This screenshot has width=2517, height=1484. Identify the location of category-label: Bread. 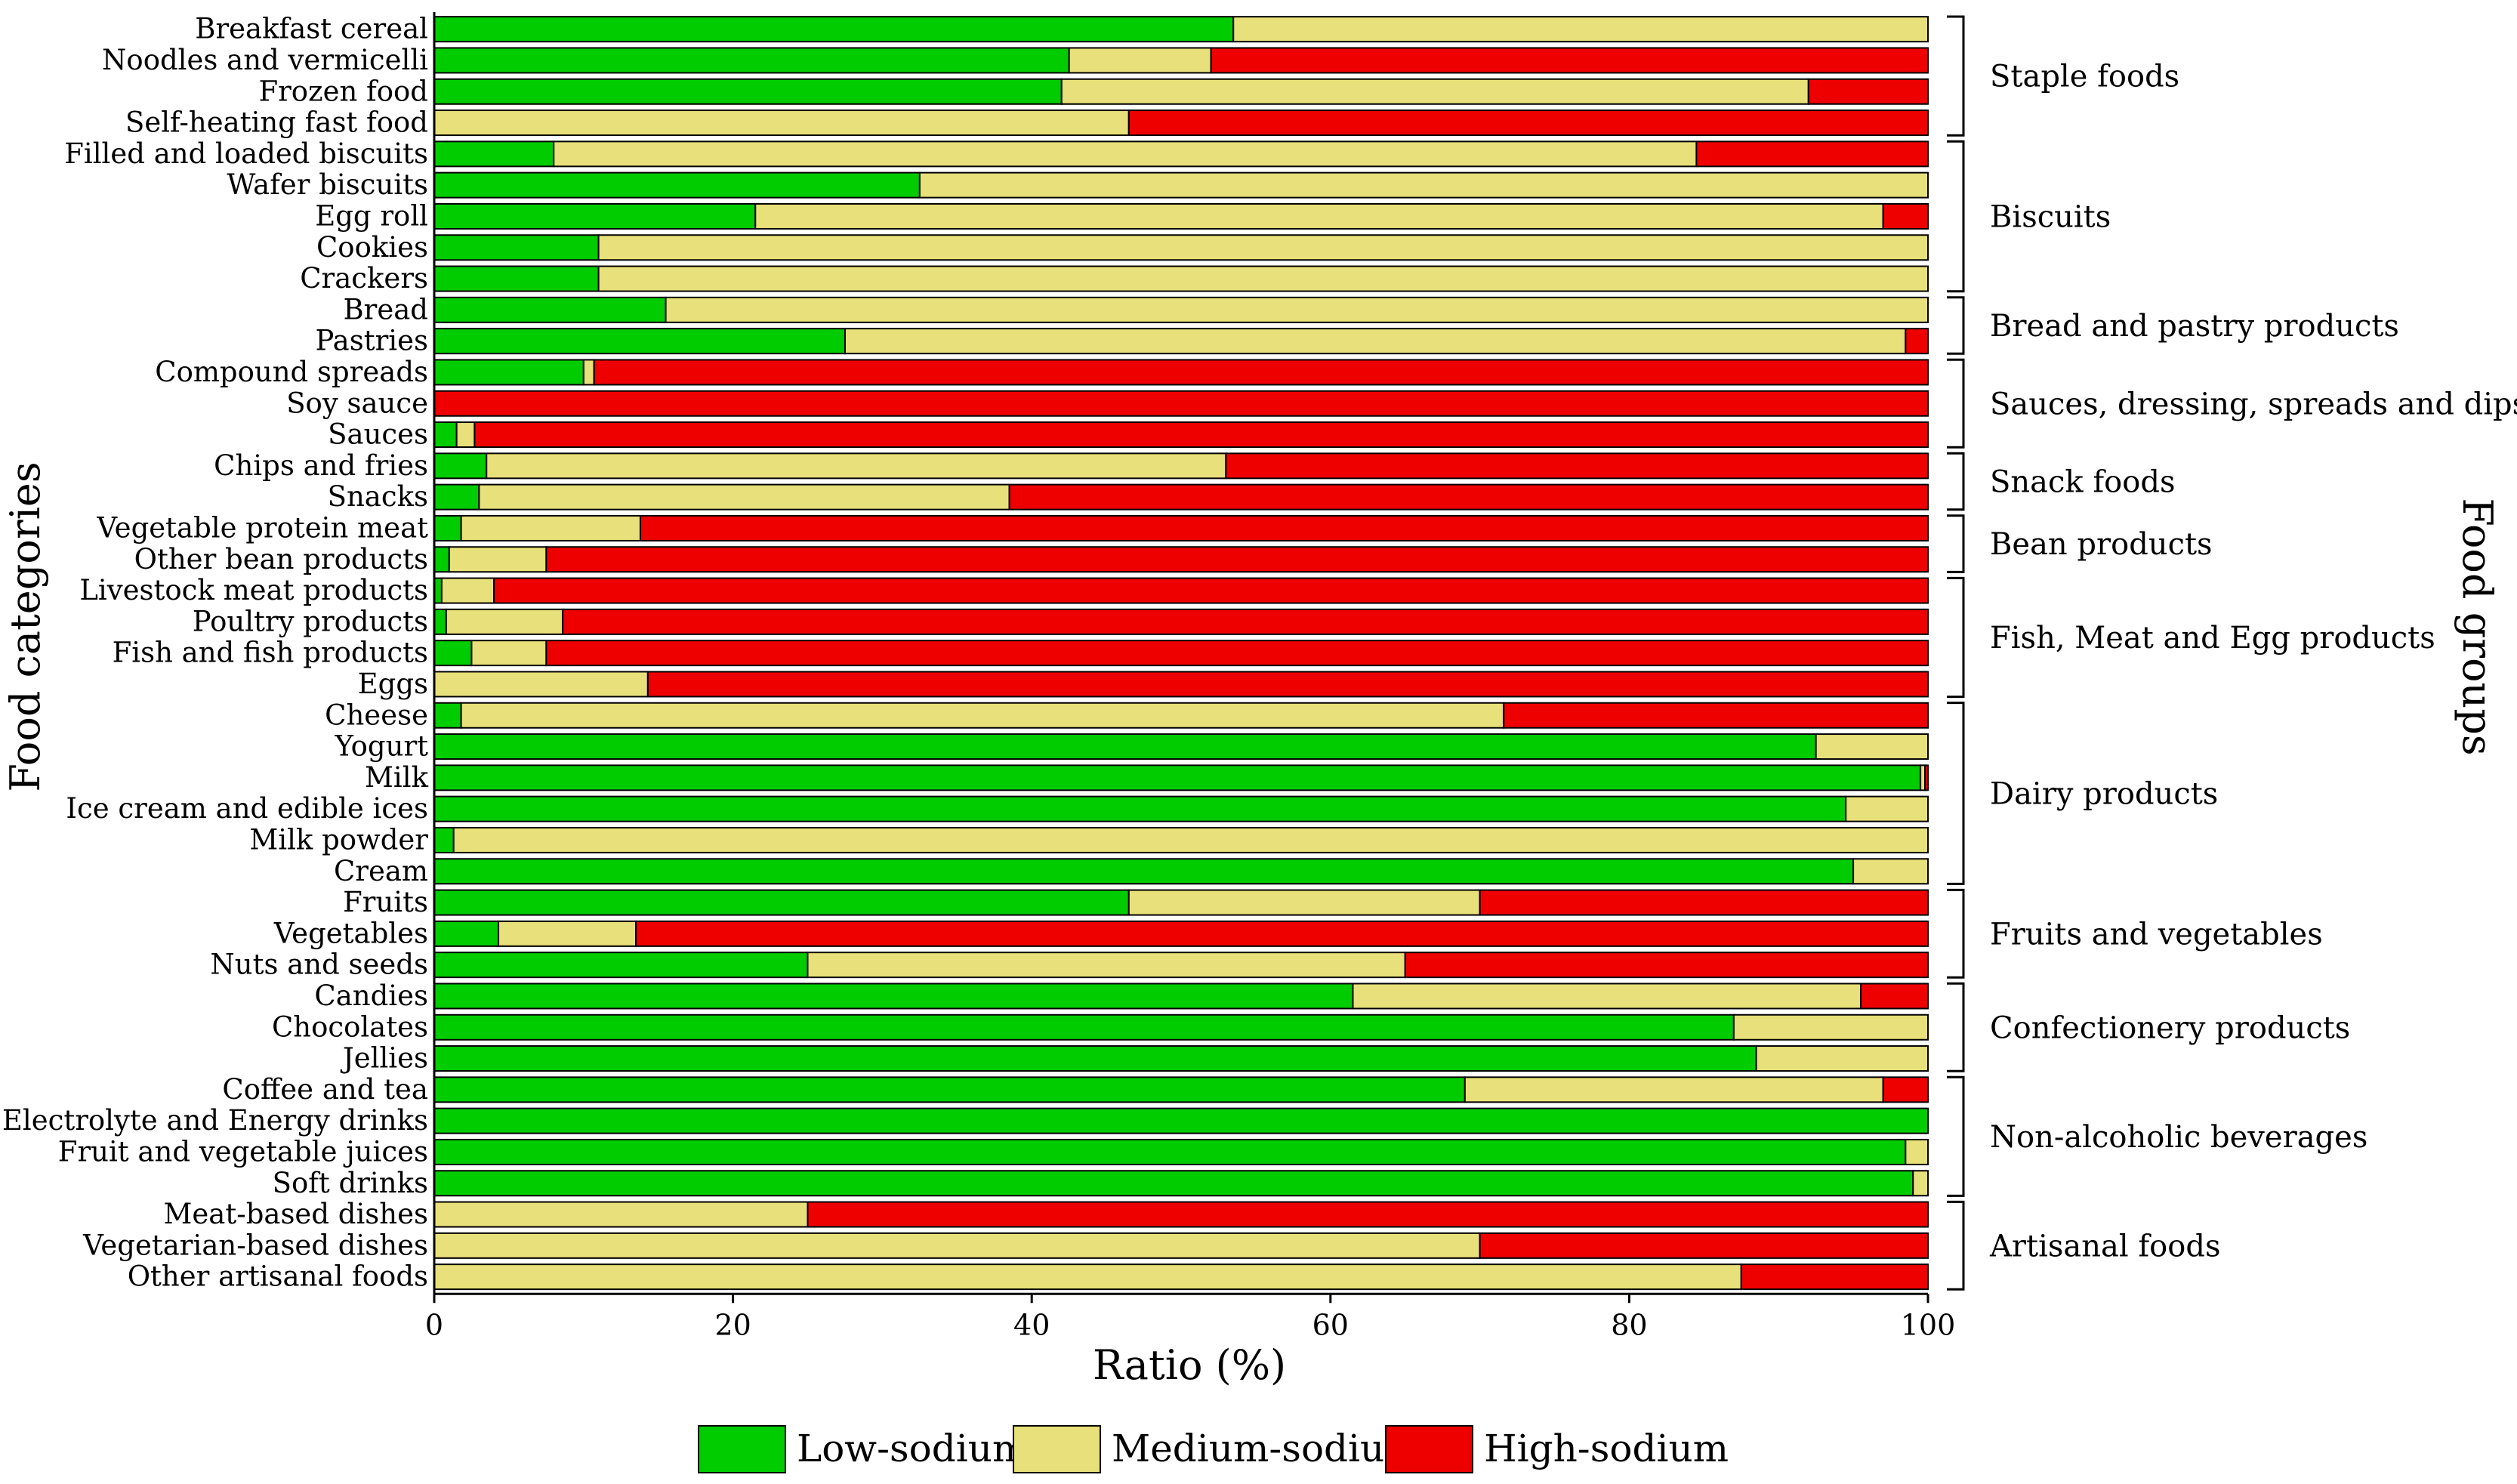
(385, 309).